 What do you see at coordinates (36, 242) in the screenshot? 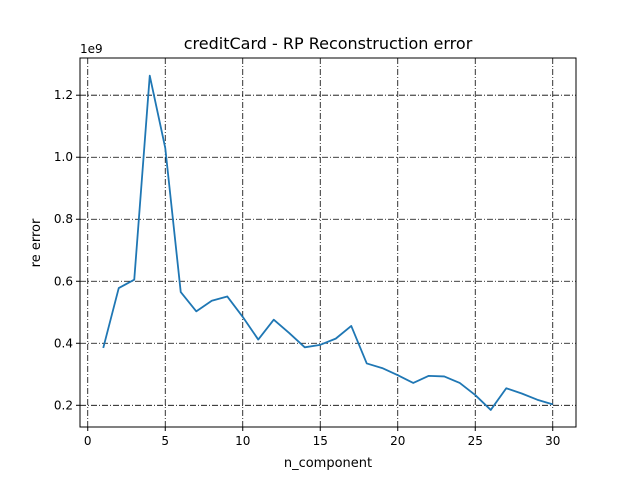
I see `y-axis-label: re error` at bounding box center [36, 242].